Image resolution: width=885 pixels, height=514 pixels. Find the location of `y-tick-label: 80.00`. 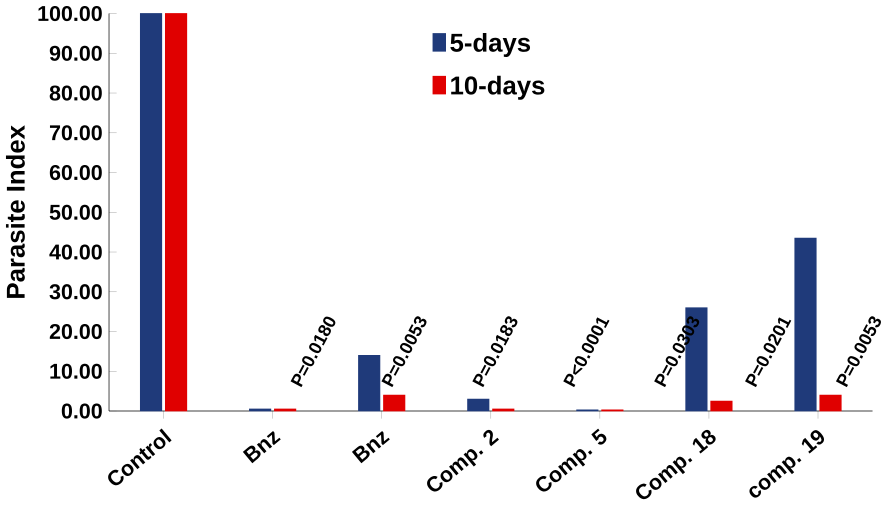

y-tick-label: 80.00 is located at coordinates (76, 93).